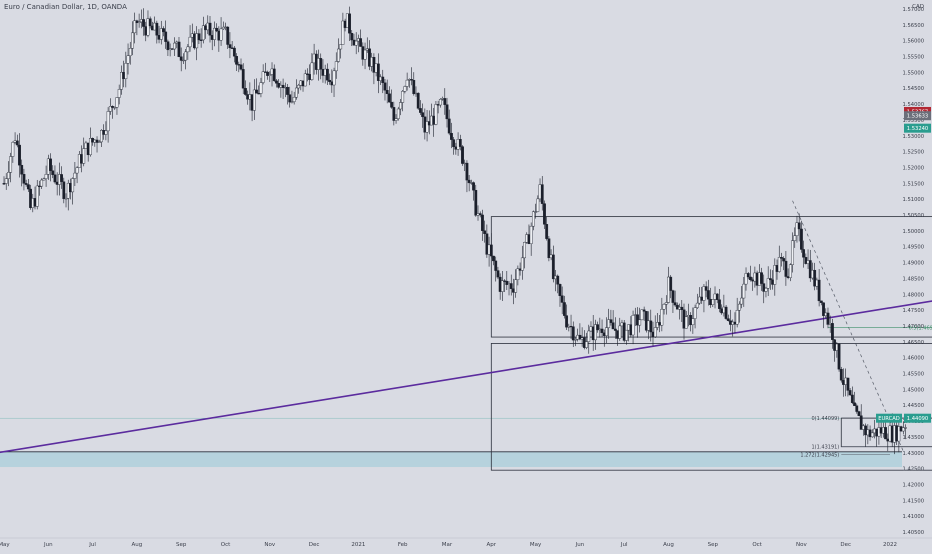  Describe the element at coordinates (447, 545) in the screenshot. I see `x-tick-label: Mar` at that location.